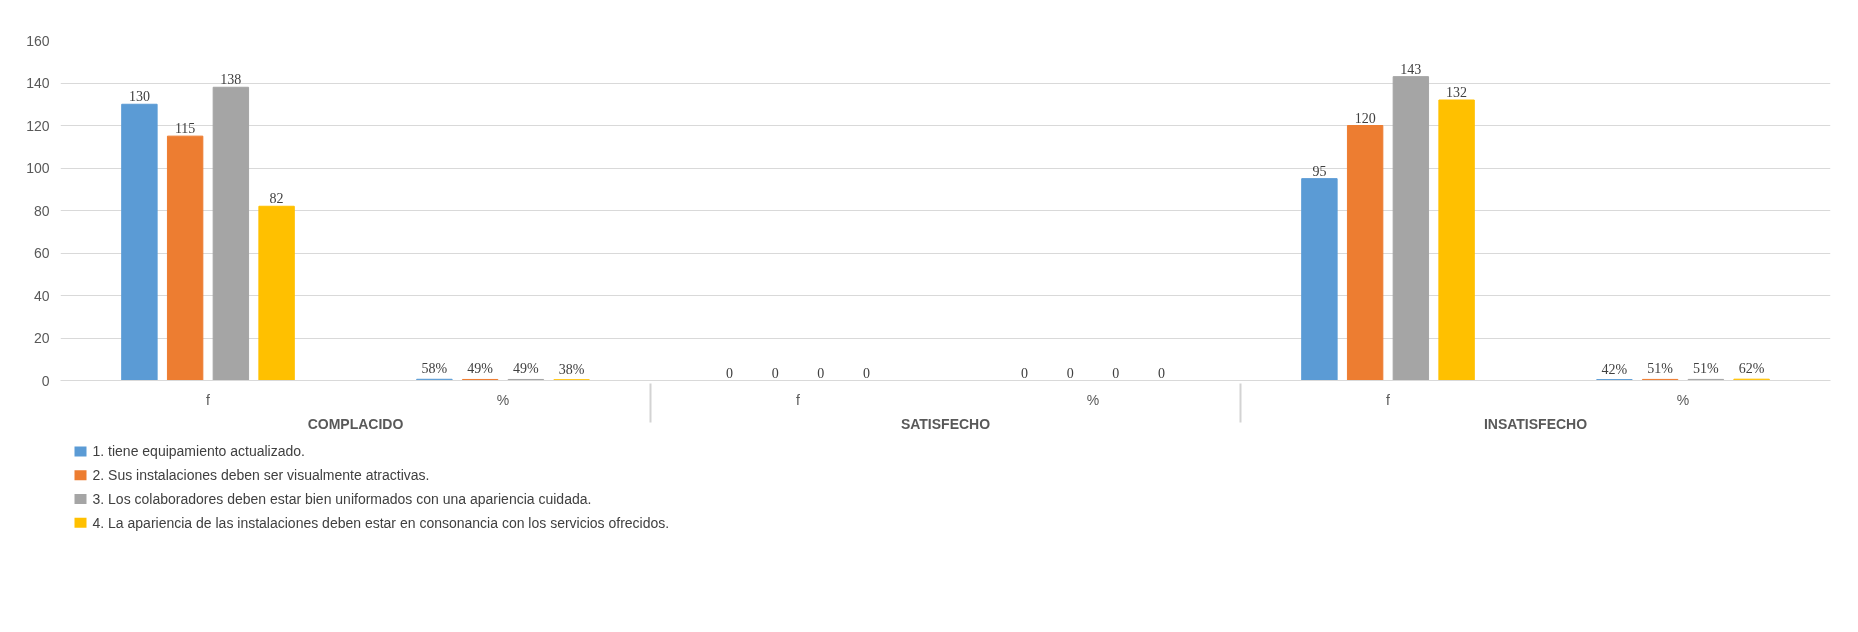  I want to click on data-label: 115, so click(185, 129).